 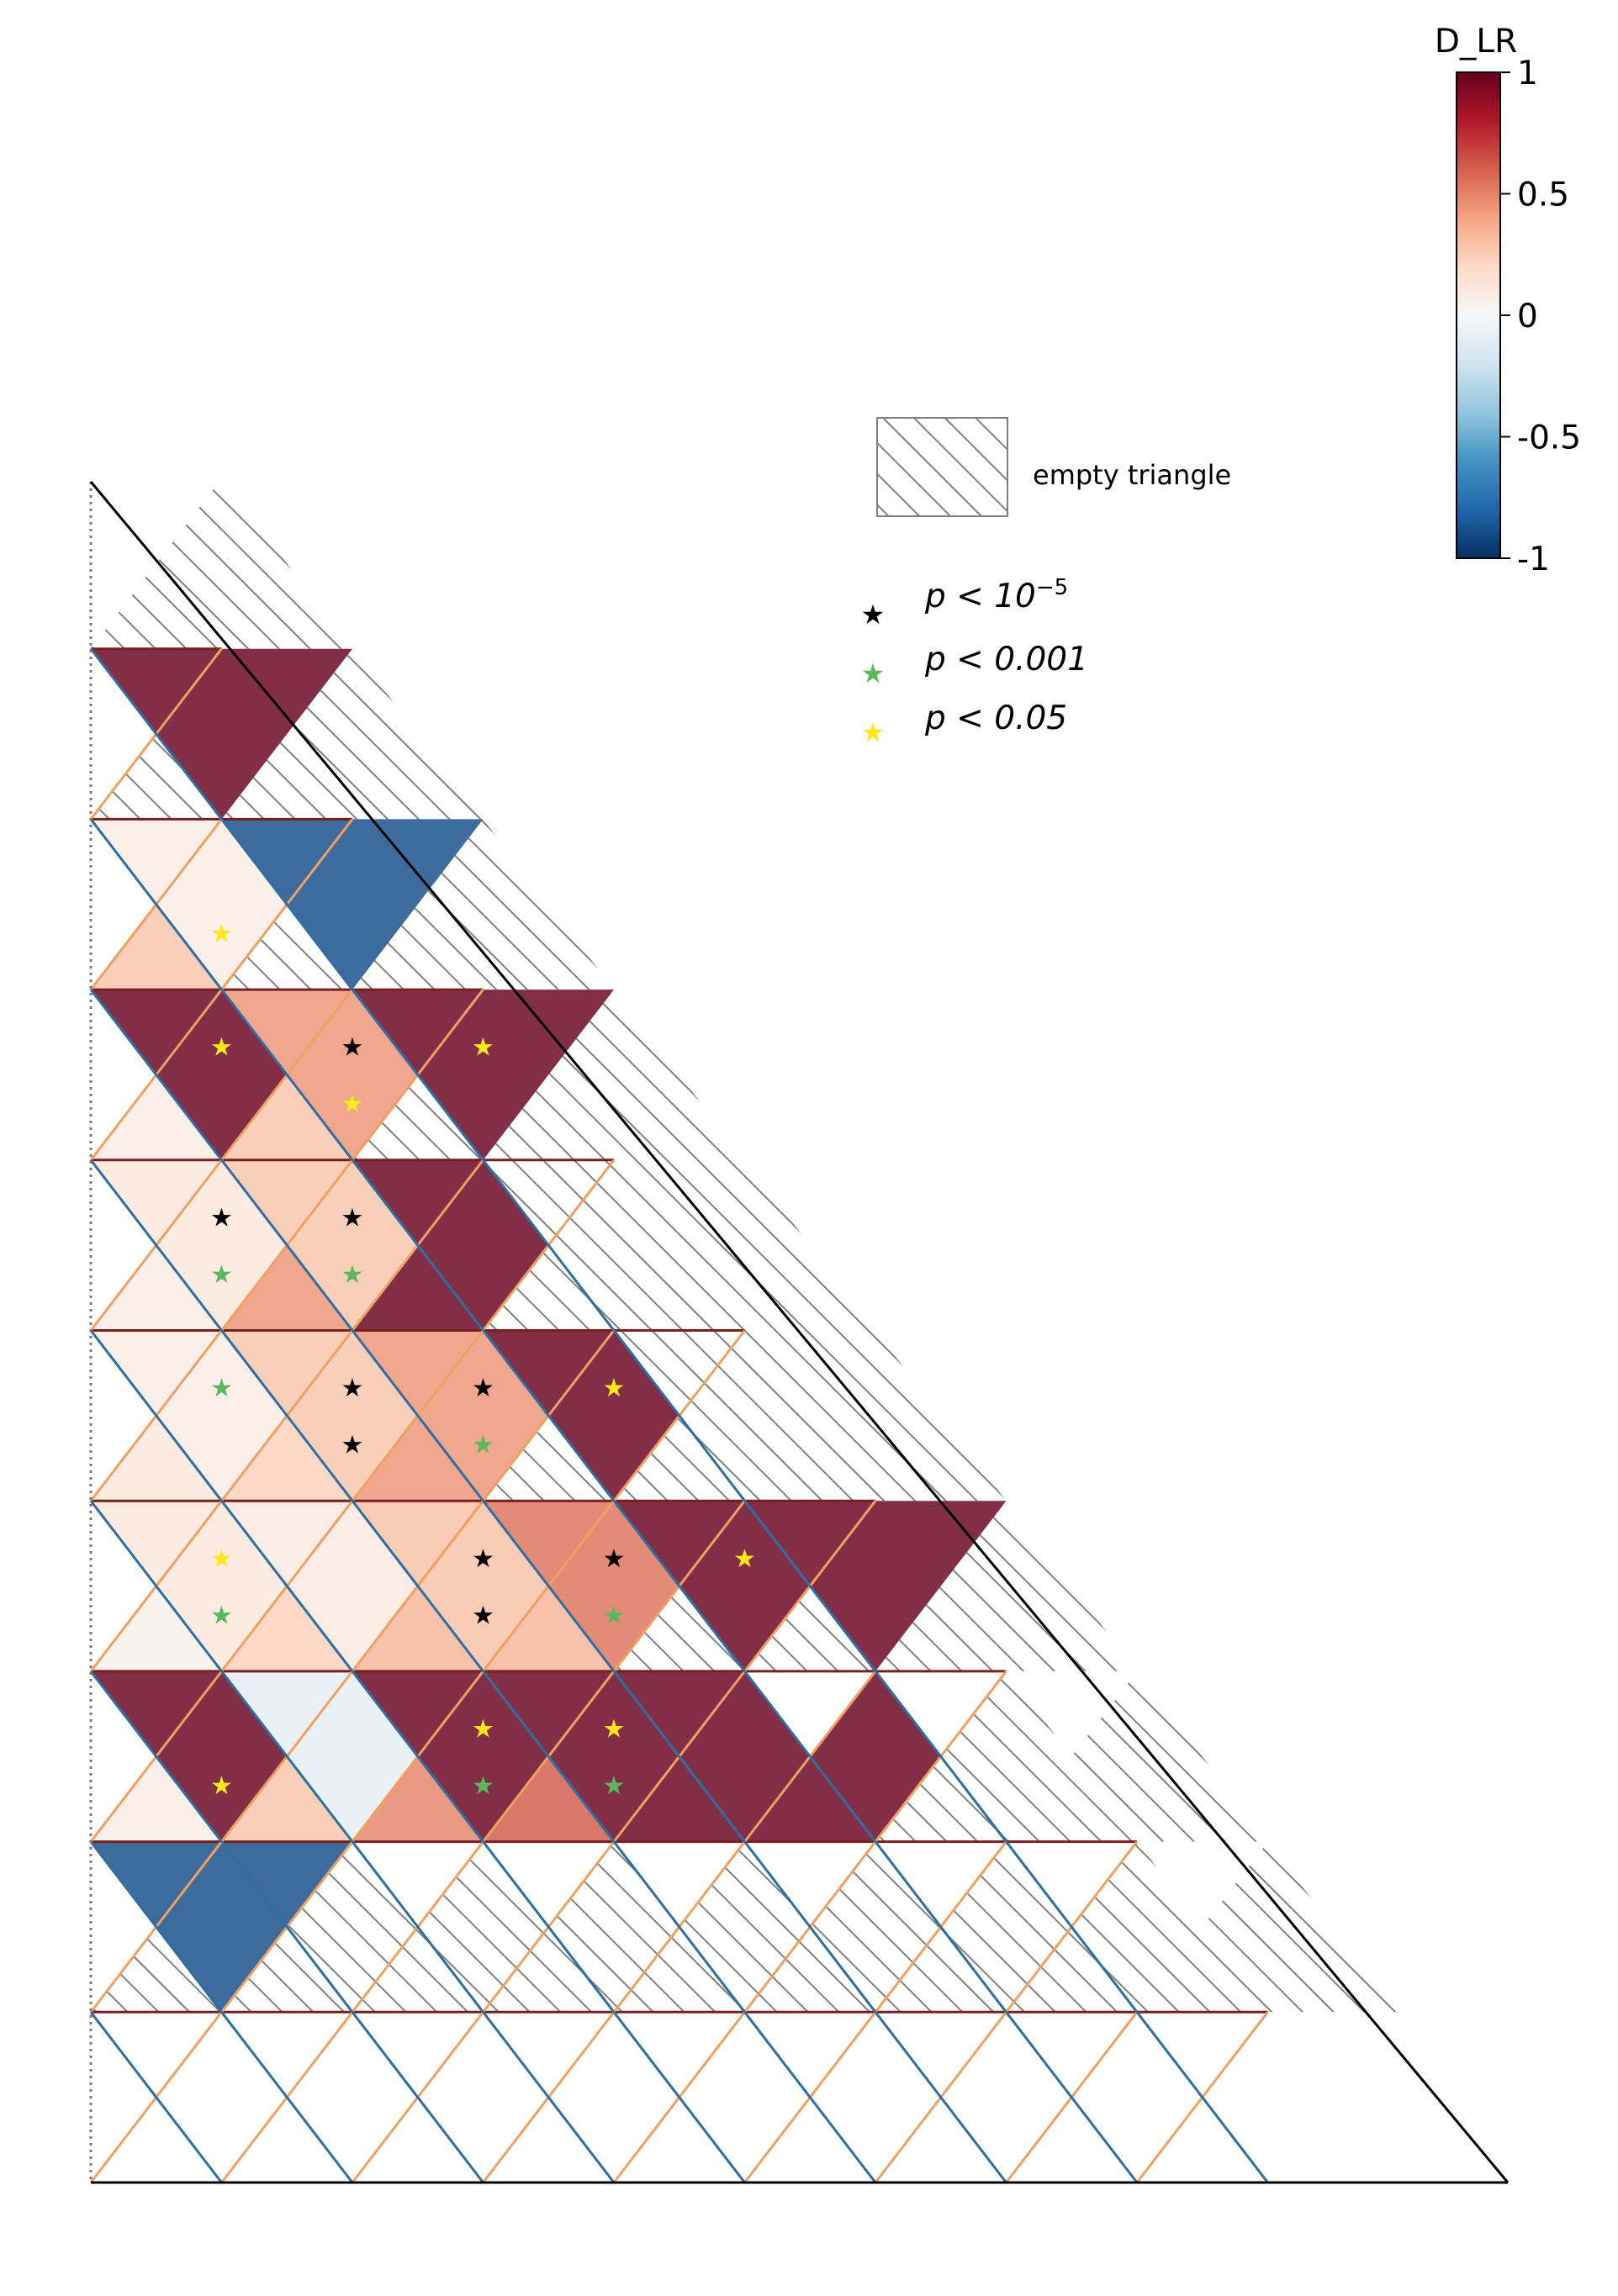 I want to click on colorbar-tick-label: -0.5, so click(x=1549, y=438).